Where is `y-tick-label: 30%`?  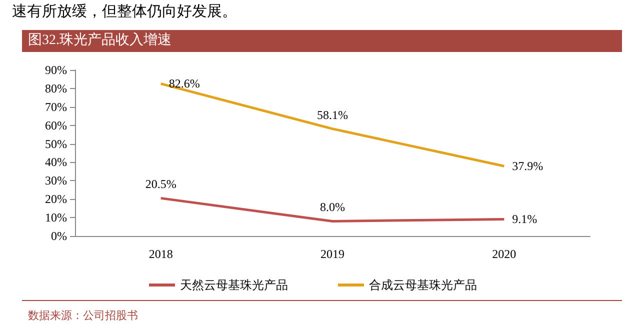
y-tick-label: 30% is located at coordinates (56, 181).